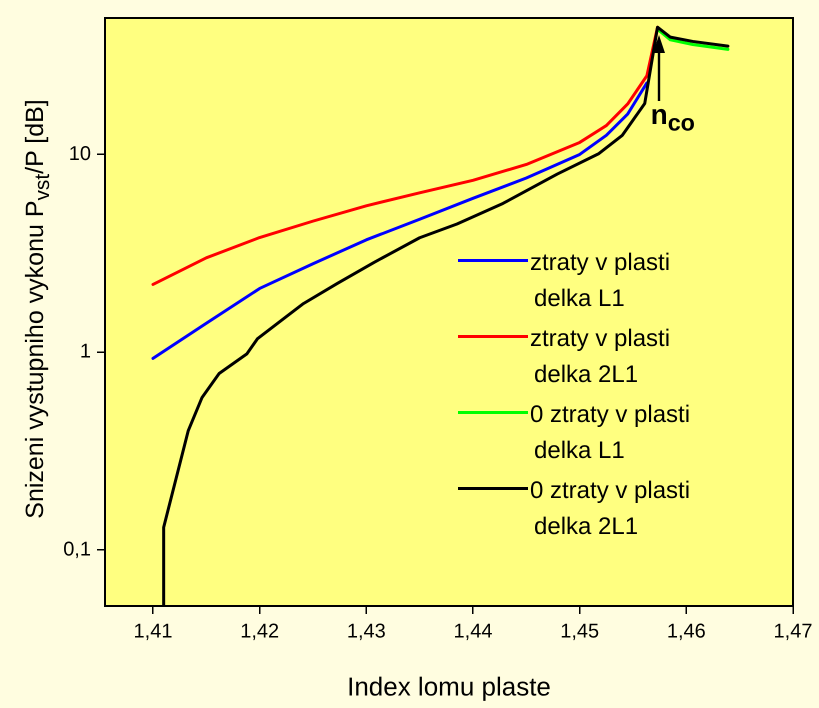 Image resolution: width=819 pixels, height=708 pixels. Describe the element at coordinates (580, 631) in the screenshot. I see `x-tick-label: 1,45` at that location.